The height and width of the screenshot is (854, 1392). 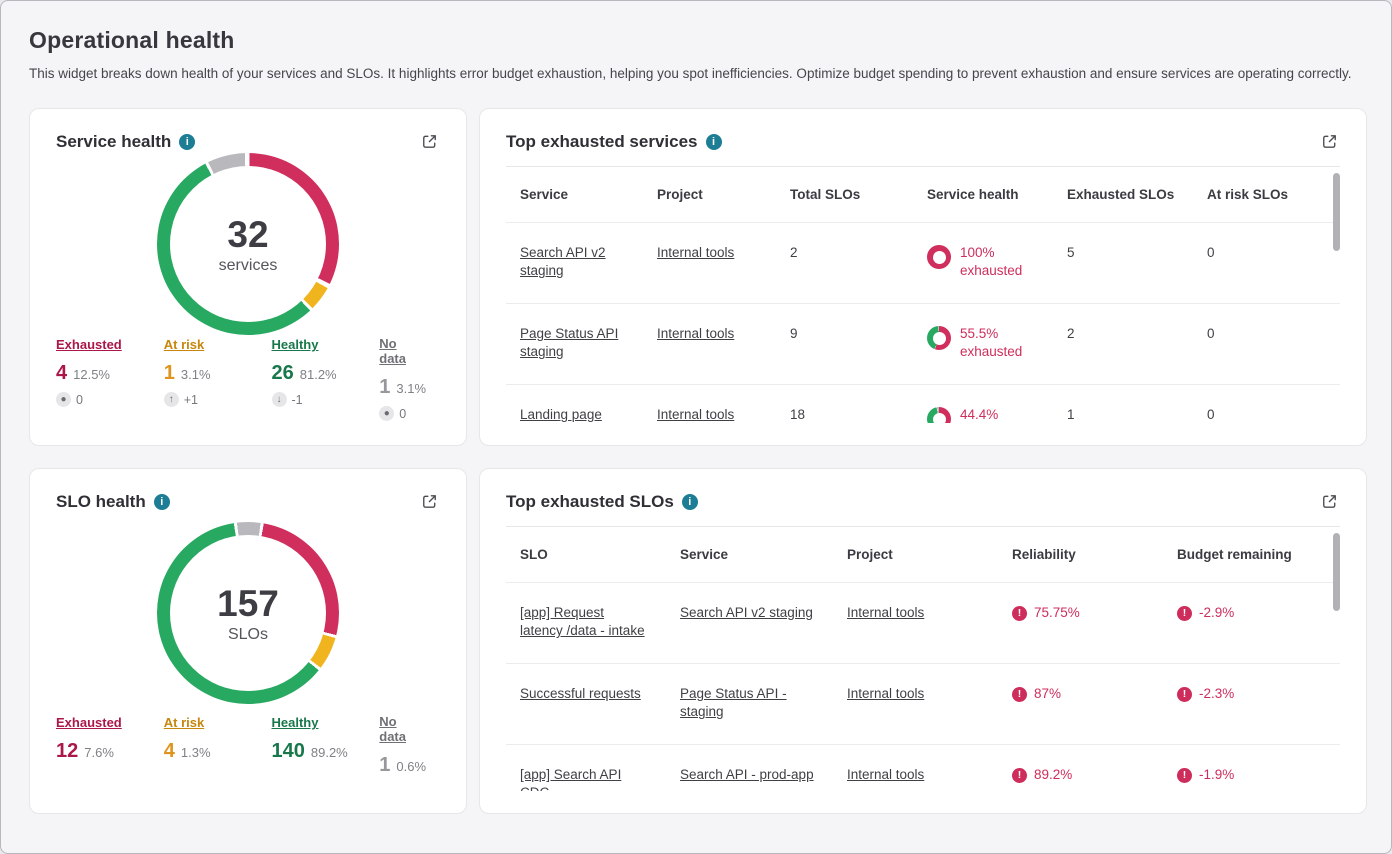 What do you see at coordinates (110, 400) in the screenshot?
I see `stat-trend: ● 0` at bounding box center [110, 400].